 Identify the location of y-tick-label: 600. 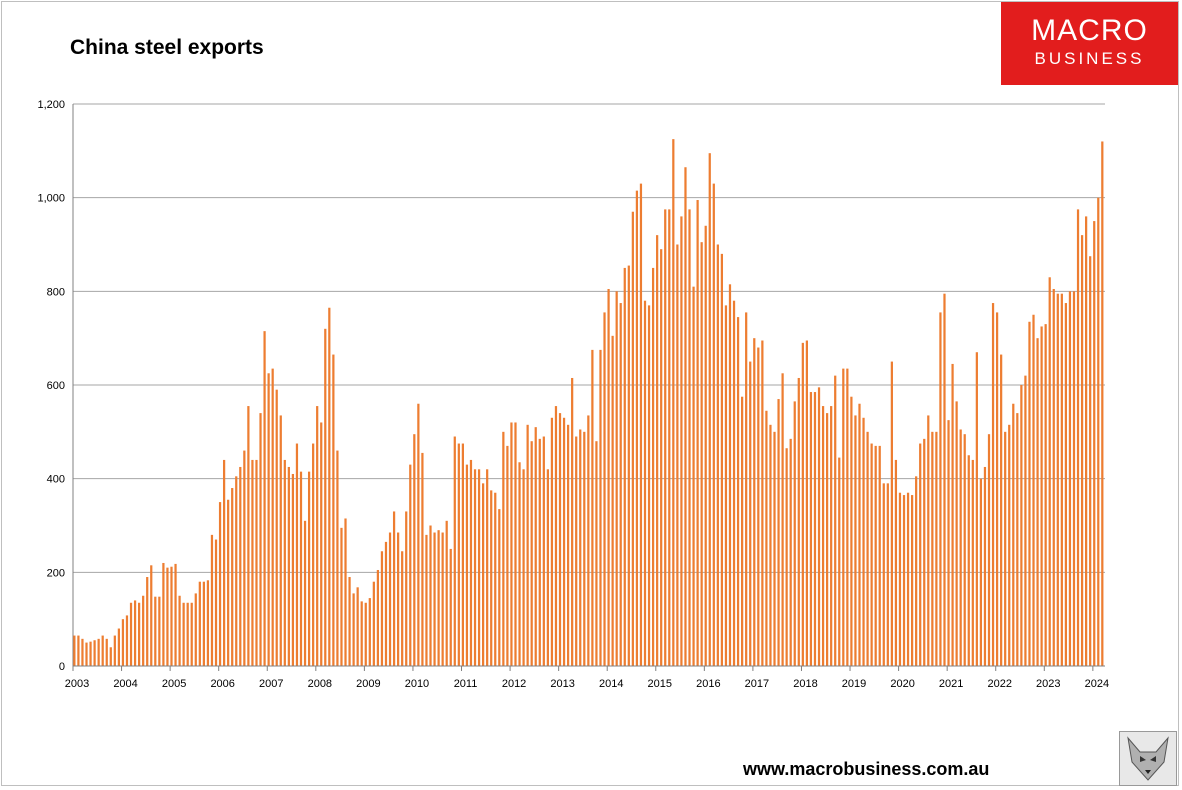
(56, 386).